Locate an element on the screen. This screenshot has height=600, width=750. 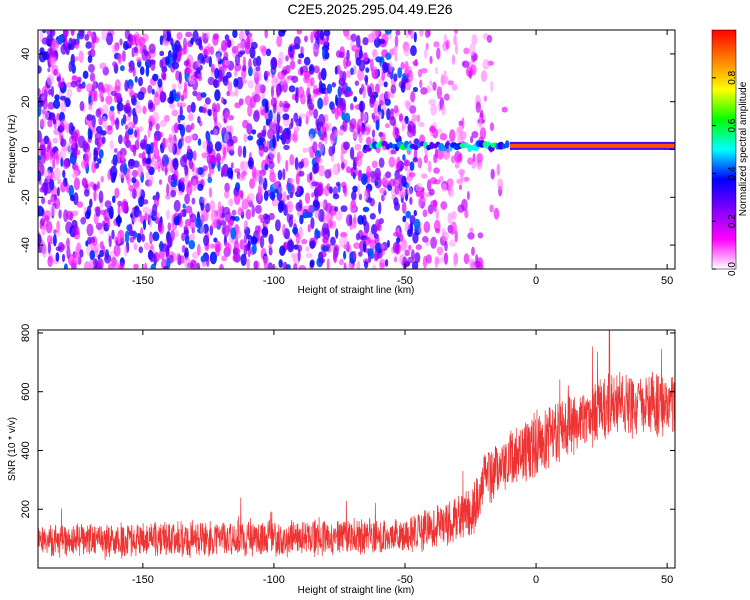
y-tick-label: 800 is located at coordinates (26, 333).